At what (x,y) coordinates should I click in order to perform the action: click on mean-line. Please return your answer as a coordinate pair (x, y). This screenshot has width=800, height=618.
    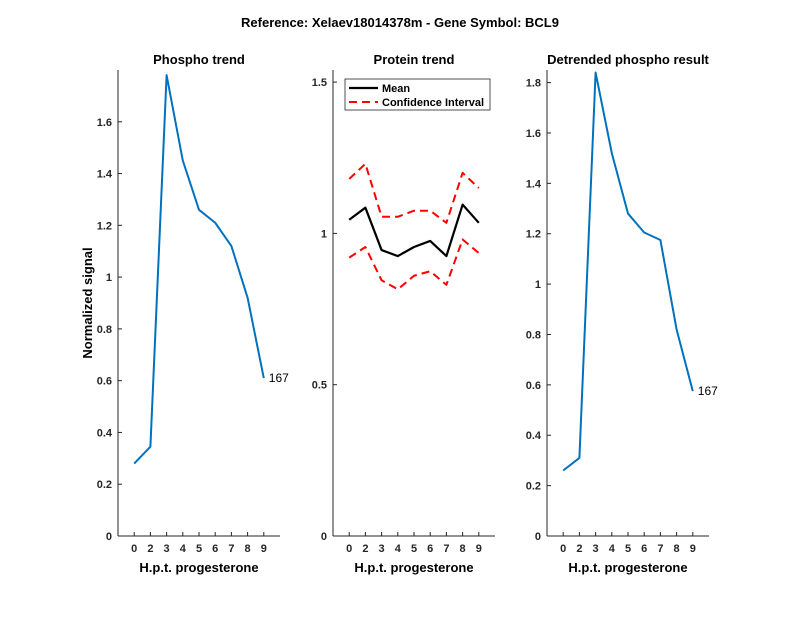
    Looking at the image, I should click on (414, 230).